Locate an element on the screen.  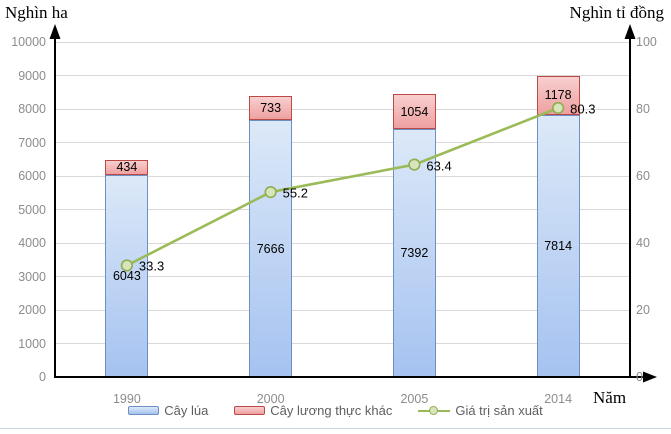
line-point-value-label: 55.2 is located at coordinates (295, 193).